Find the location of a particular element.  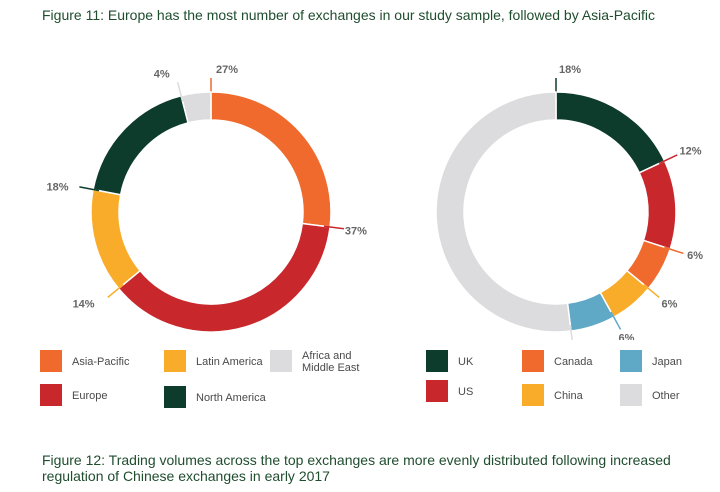

data-label-latin-america: 14% is located at coordinates (84, 304).